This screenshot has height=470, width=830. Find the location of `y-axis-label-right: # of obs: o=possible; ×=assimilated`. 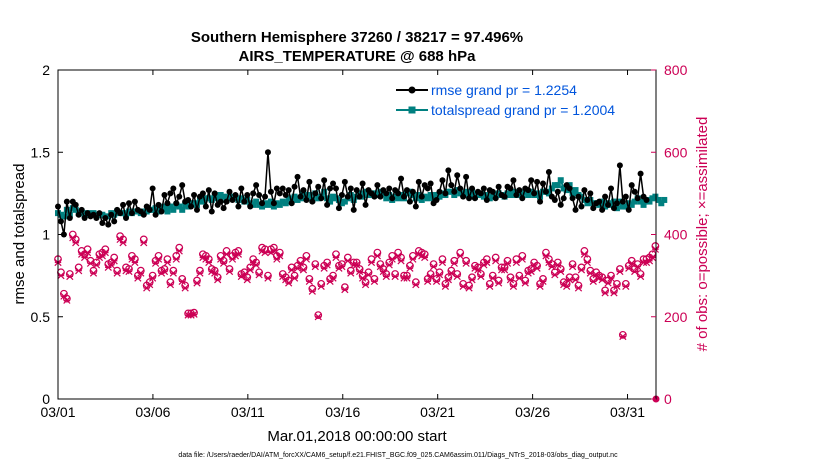

y-axis-label-right: # of obs: o=possible; ×=assimilated is located at coordinates (702, 234).